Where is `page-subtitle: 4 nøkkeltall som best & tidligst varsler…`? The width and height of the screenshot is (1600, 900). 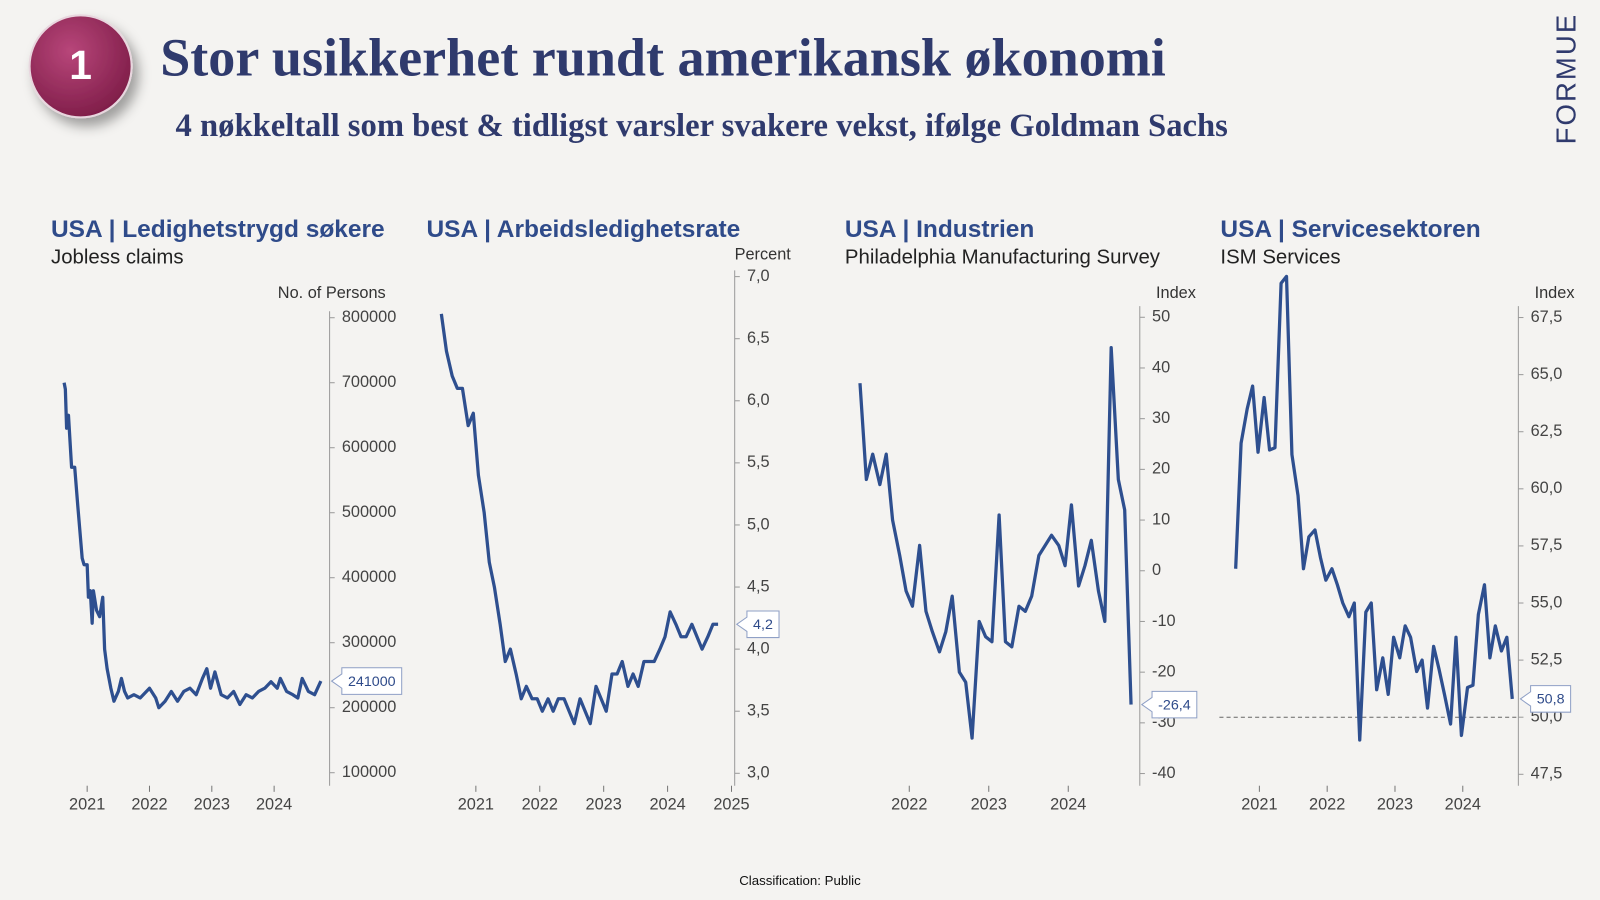
page-subtitle: 4 nøkkeltall som best & tidligst varsler… is located at coordinates (702, 126).